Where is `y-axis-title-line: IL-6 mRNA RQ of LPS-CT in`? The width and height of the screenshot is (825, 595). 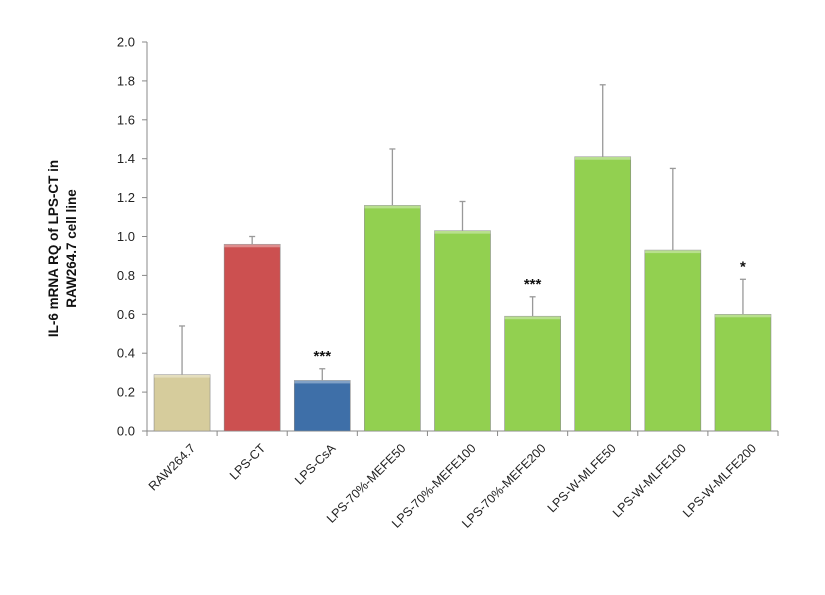
y-axis-title-line: IL-6 mRNA RQ of LPS-CT in is located at coordinates (53, 248).